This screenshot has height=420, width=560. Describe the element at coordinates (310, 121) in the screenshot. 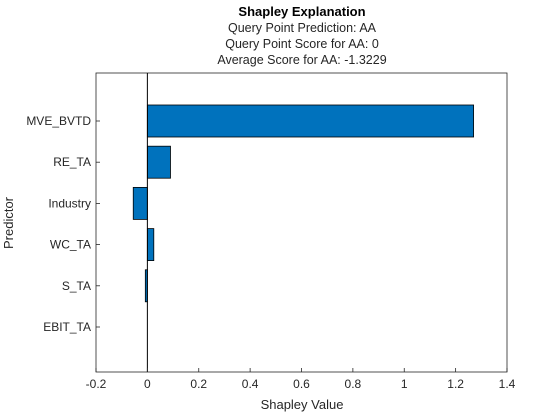

I see `bar-mve-bvtd` at that location.